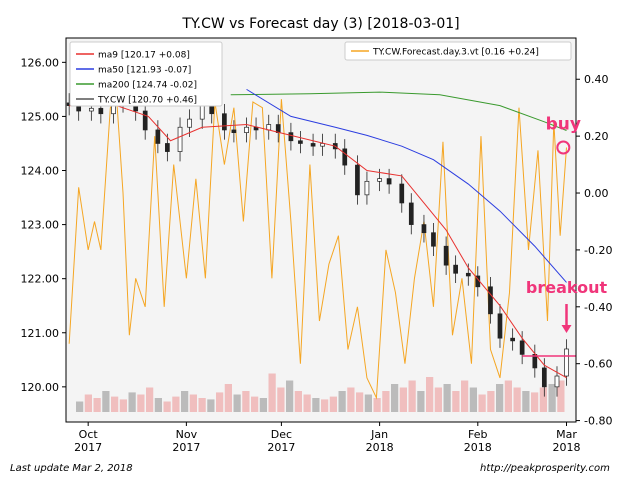  I want to click on left-y-tick-label: 126.00, so click(40, 62).